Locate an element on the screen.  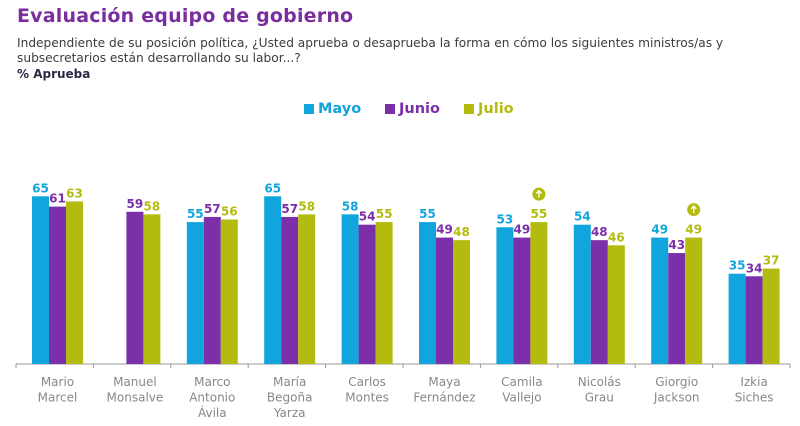
category-label: Grau is located at coordinates (599, 398).